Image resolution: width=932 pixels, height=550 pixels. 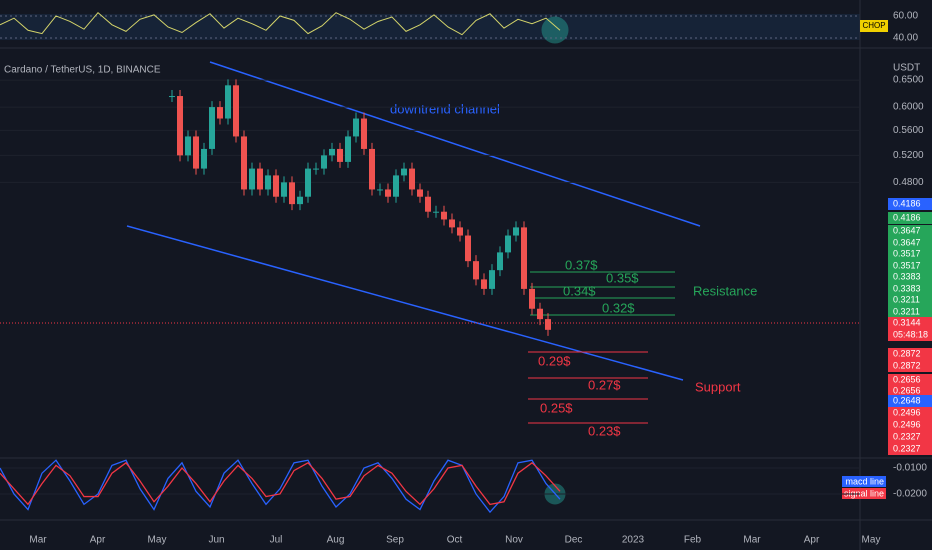 I want to click on price-badge-label: 05:48:18, so click(x=910, y=334).